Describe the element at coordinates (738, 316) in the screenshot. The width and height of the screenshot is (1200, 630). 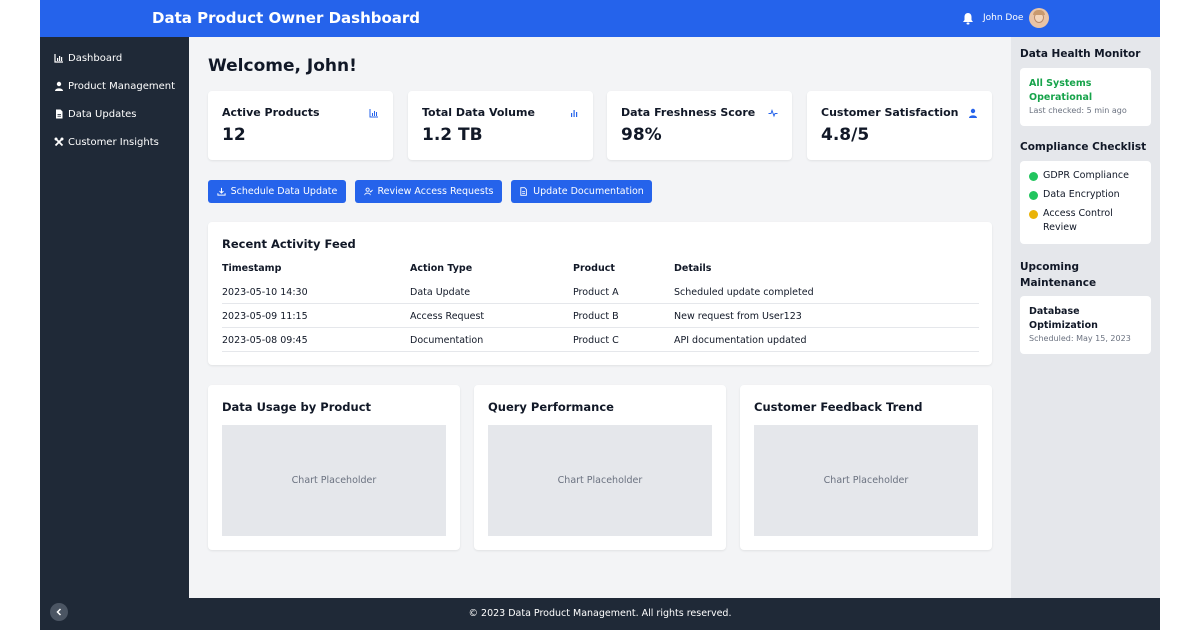
I see `cell-details: New request from User123` at that location.